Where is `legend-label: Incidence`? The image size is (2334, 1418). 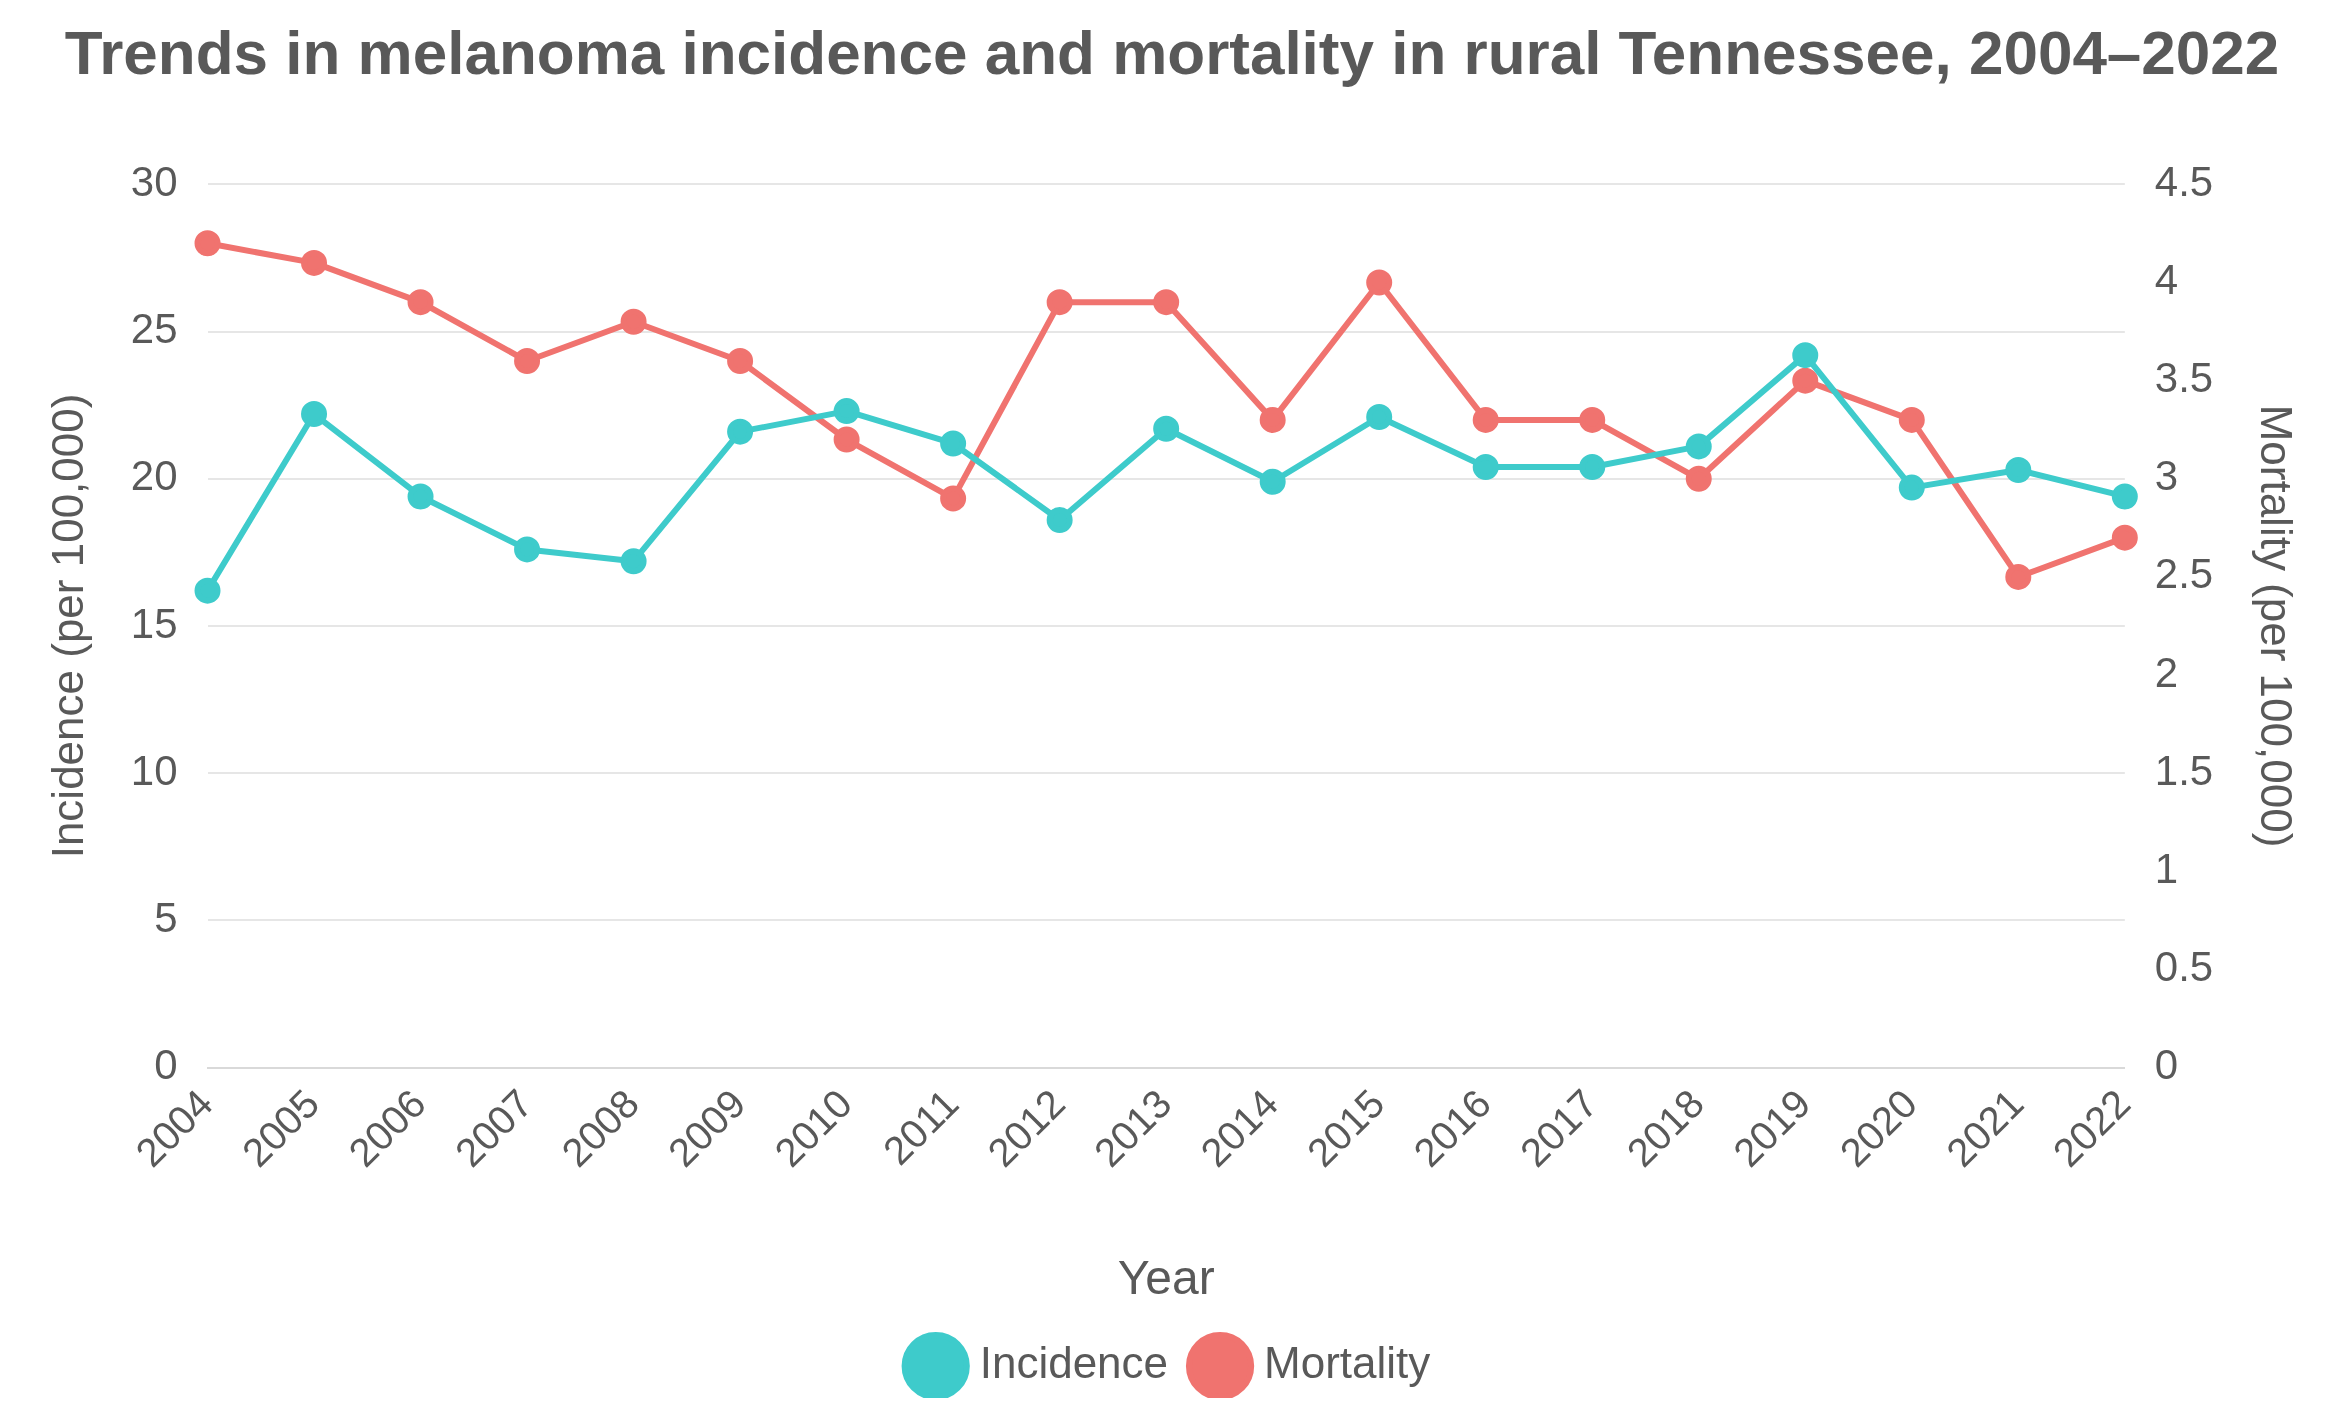
legend-label: Incidence is located at coordinates (1074, 1363).